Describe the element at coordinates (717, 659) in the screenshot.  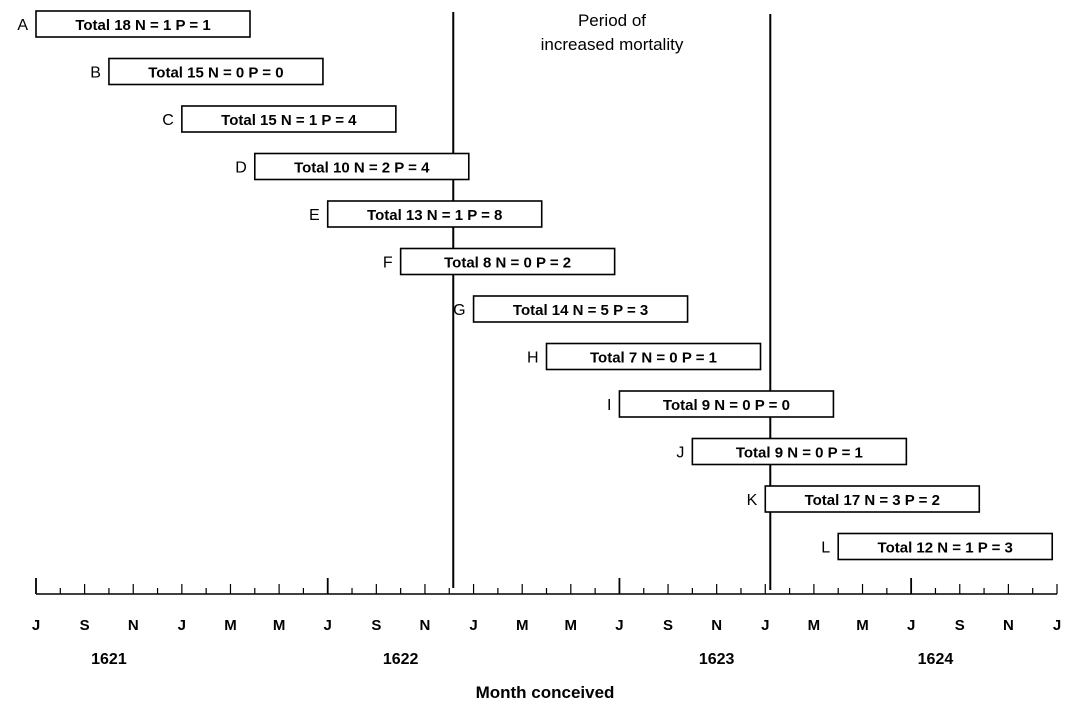
I see `year-label: 1623` at that location.